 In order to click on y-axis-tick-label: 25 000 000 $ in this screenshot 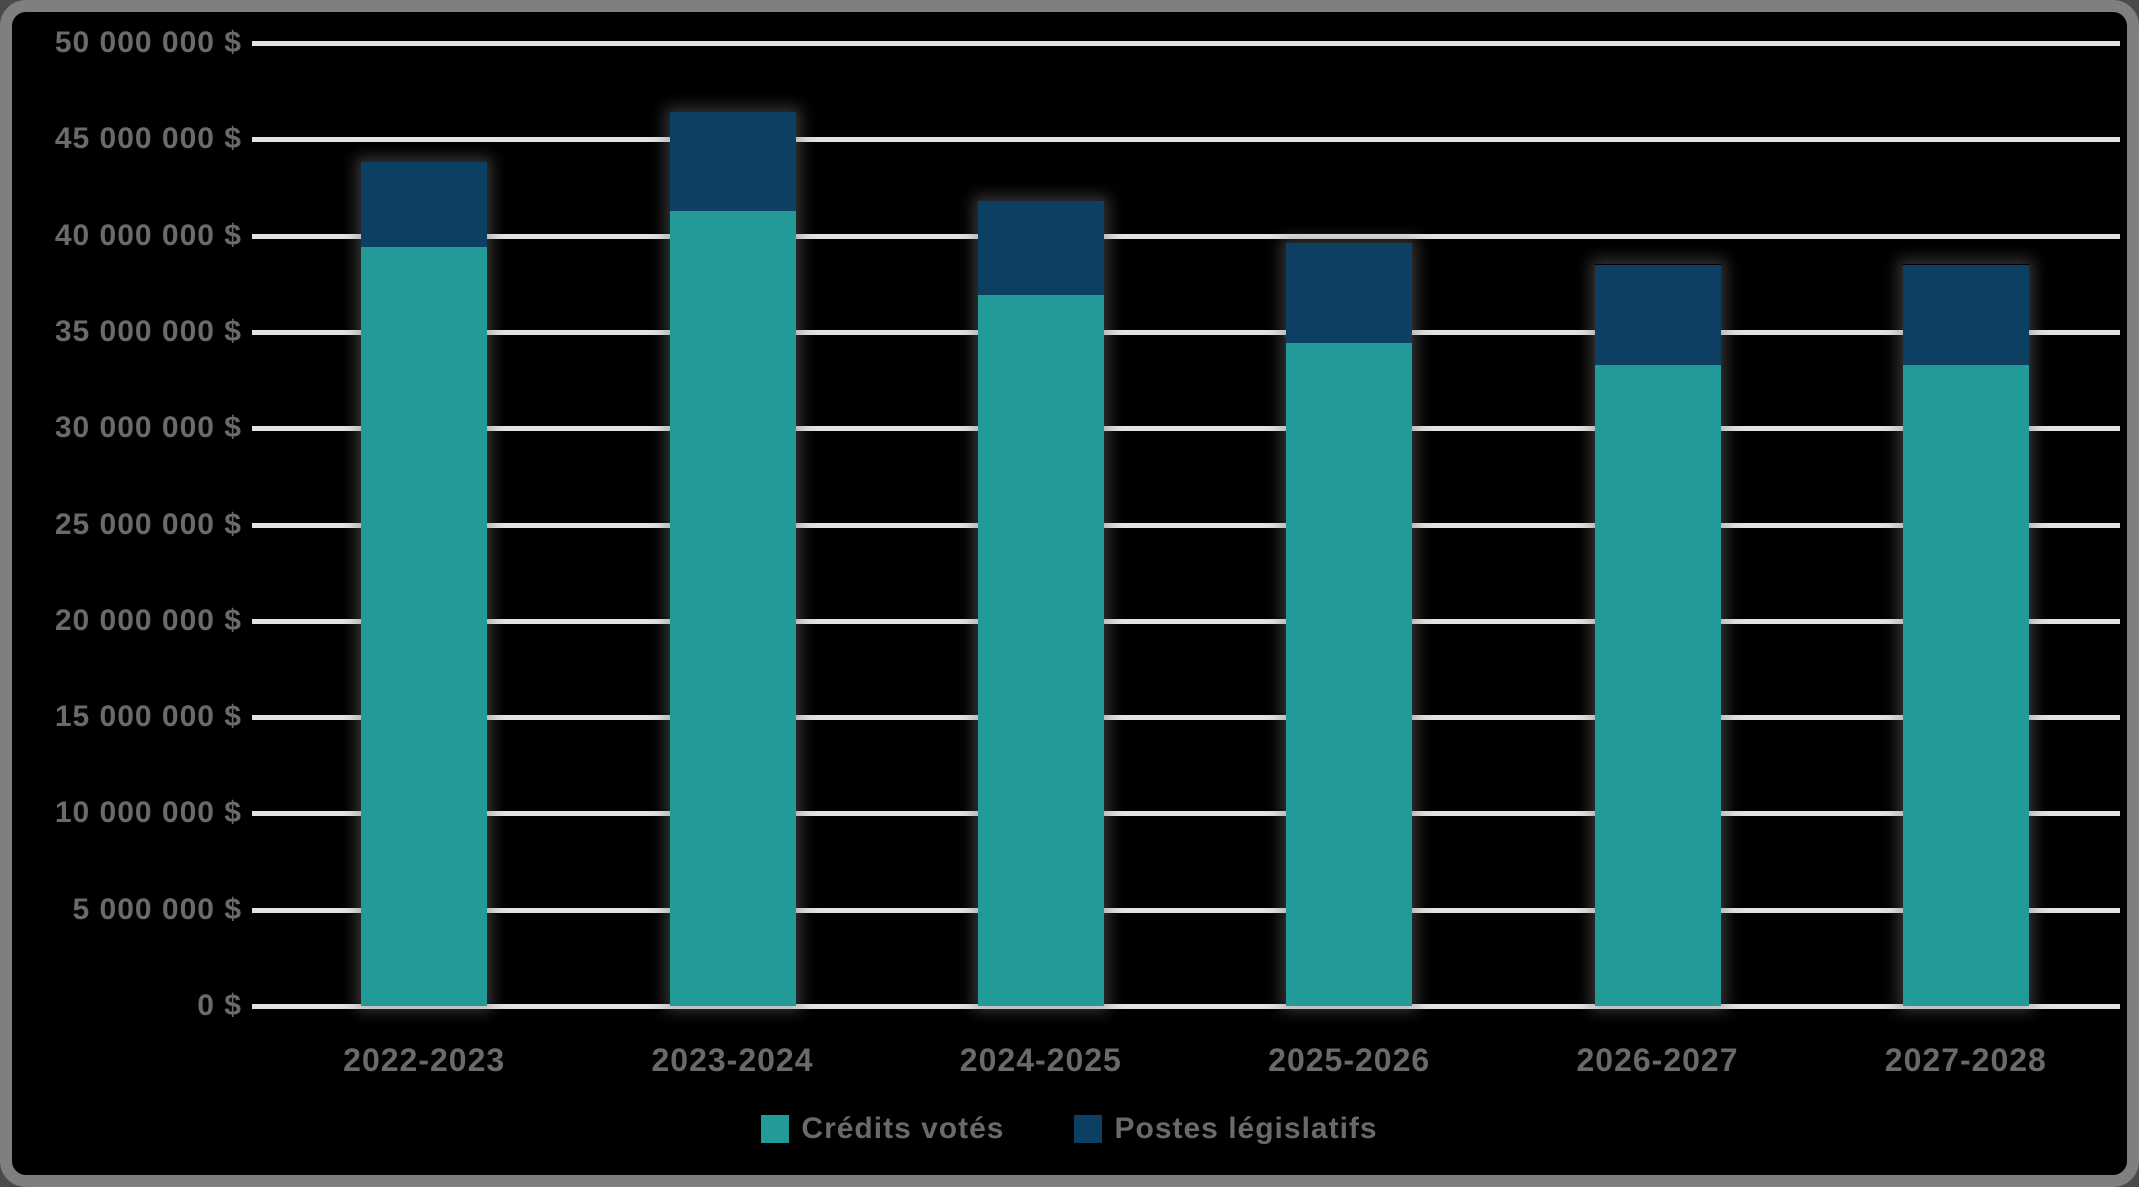, I will do `click(148, 524)`.